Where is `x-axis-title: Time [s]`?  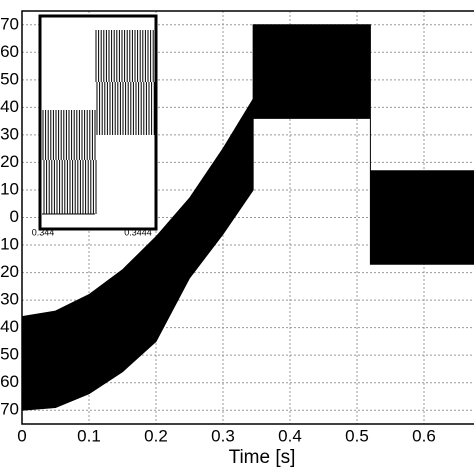 x-axis-title: Time [s] is located at coordinates (262, 457).